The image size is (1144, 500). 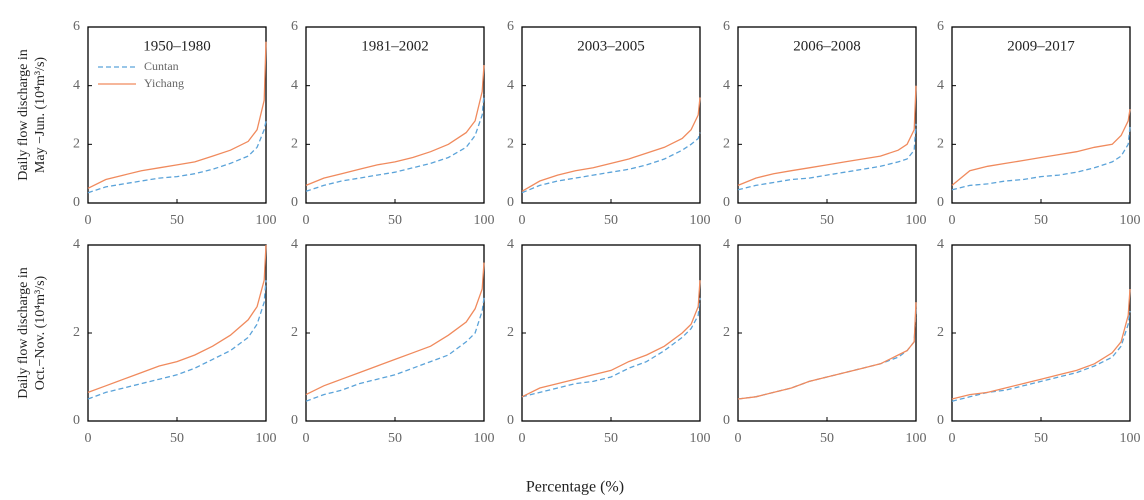 I want to click on y-axis-label: Oct.−Nov. (10⁴m³/s), so click(x=40, y=332).